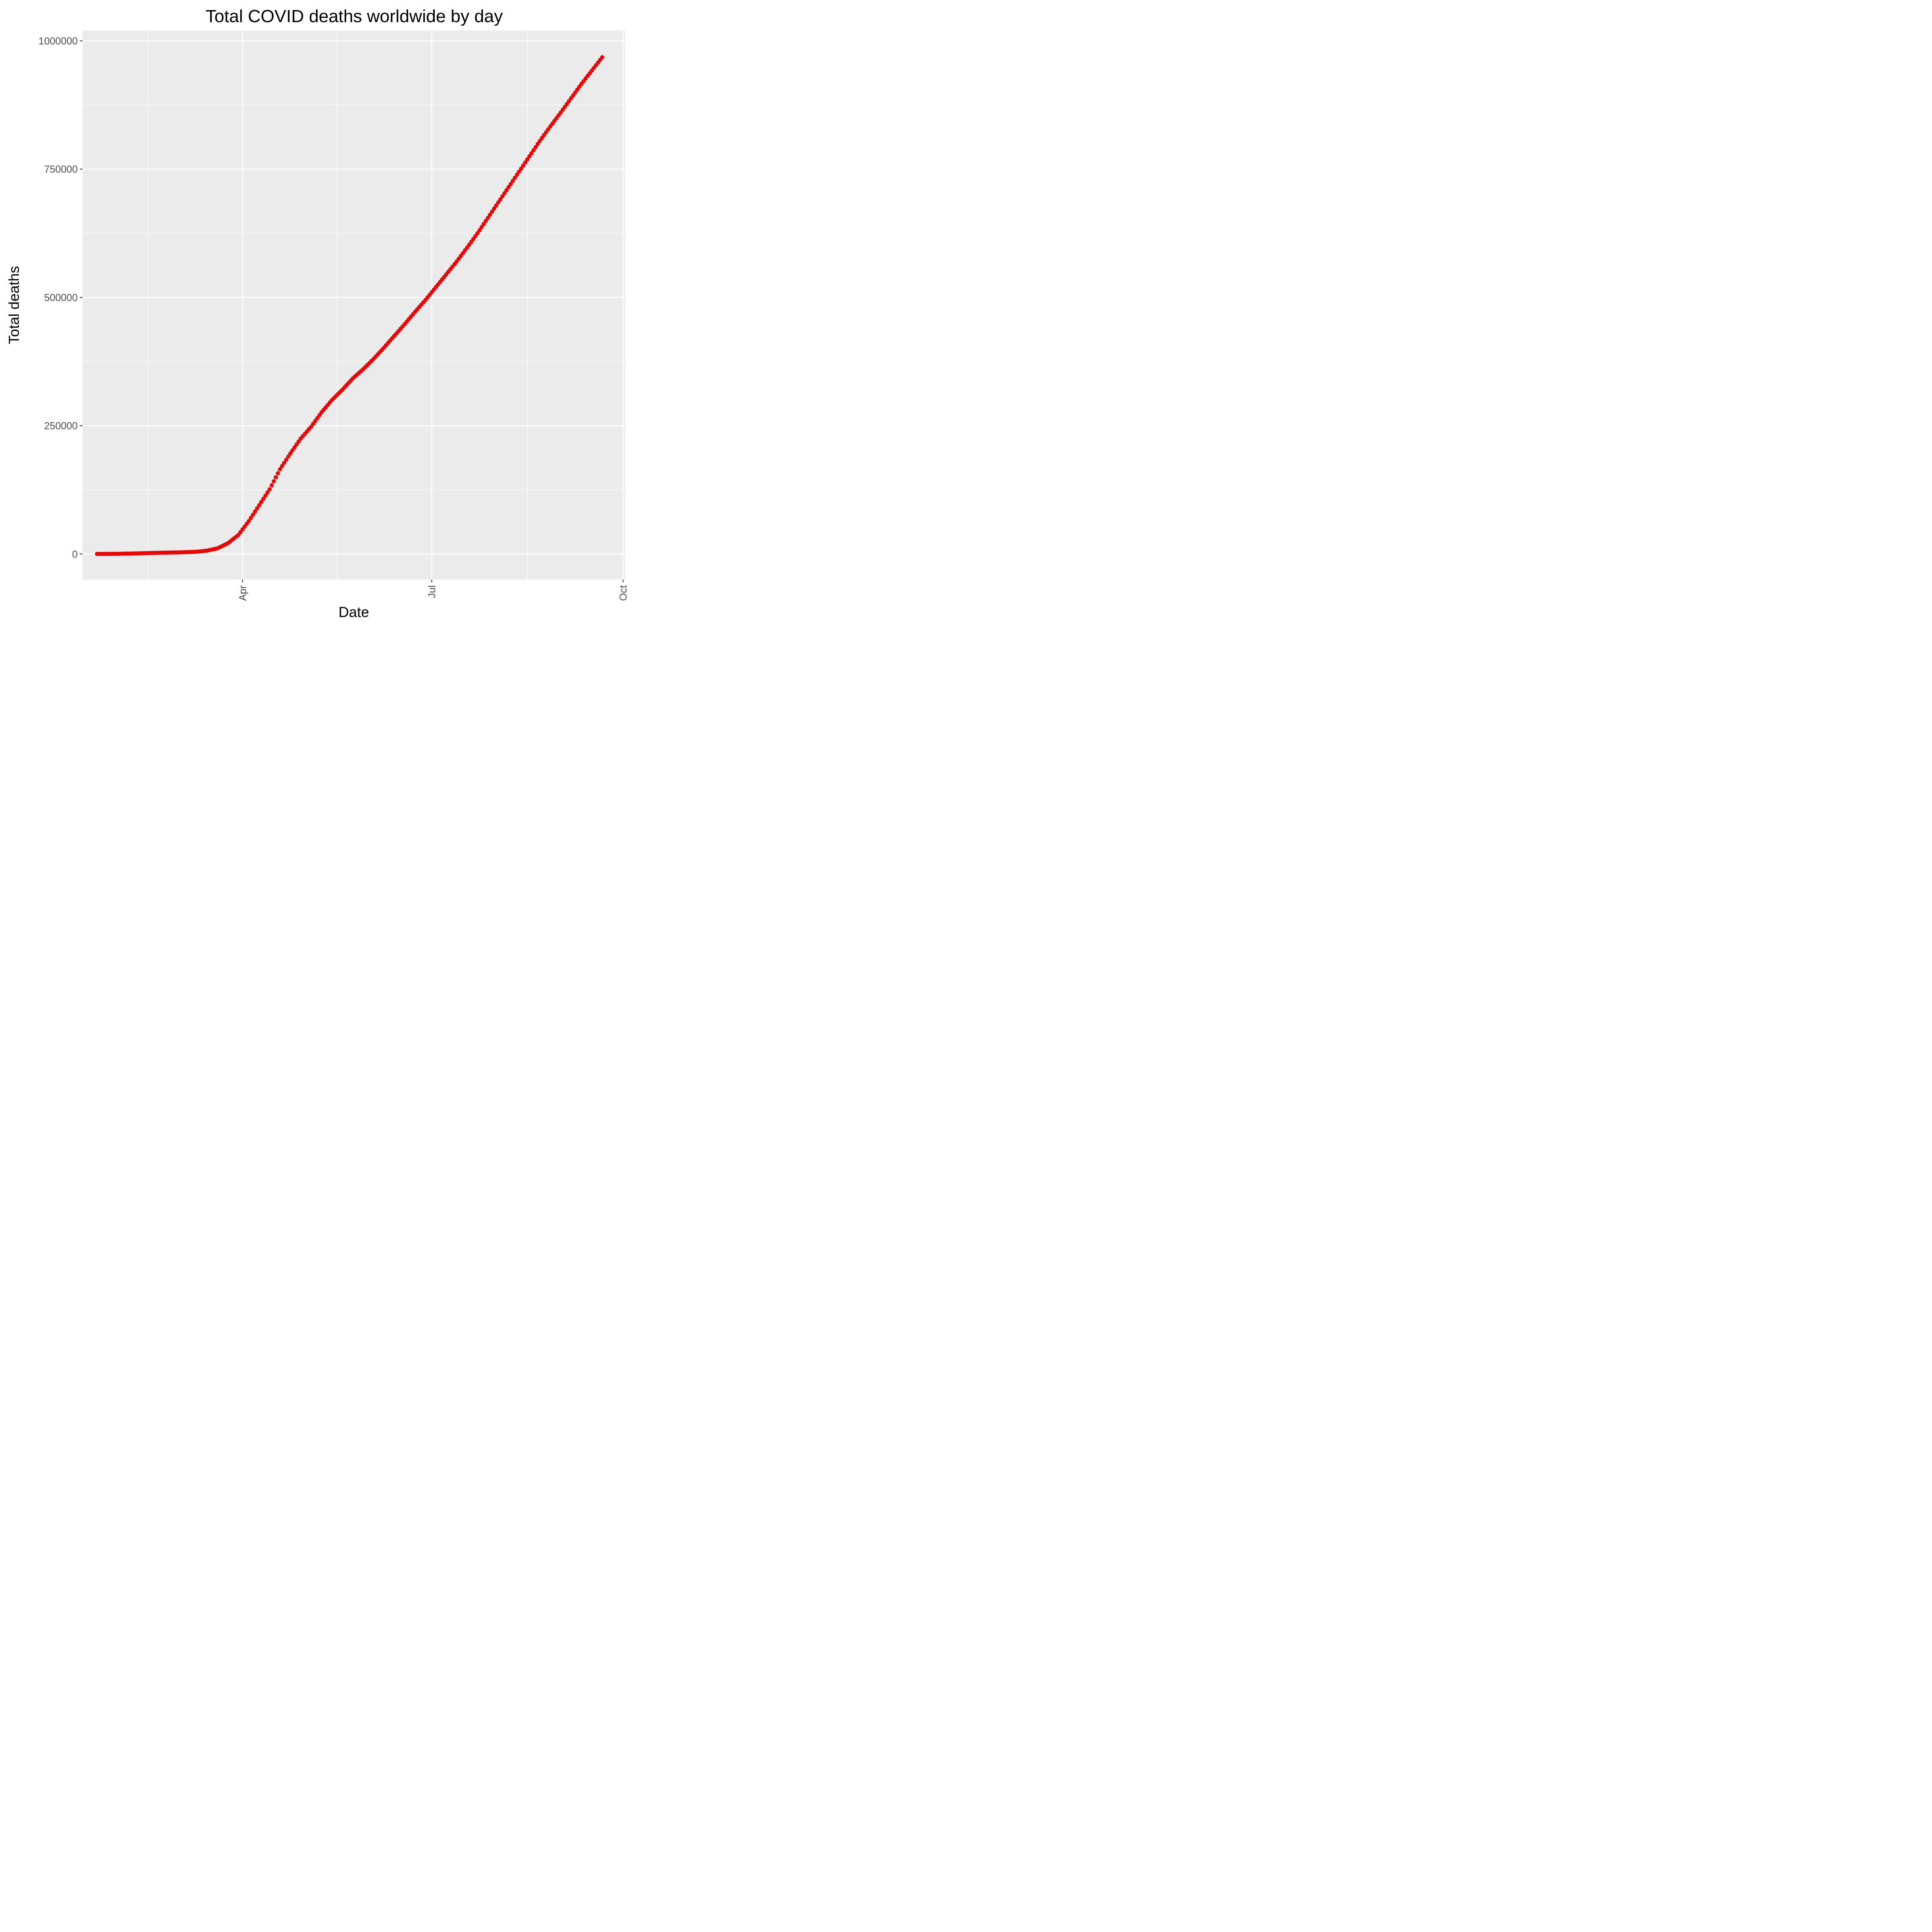  Describe the element at coordinates (61, 169) in the screenshot. I see `y-tick-label: 750000` at that location.